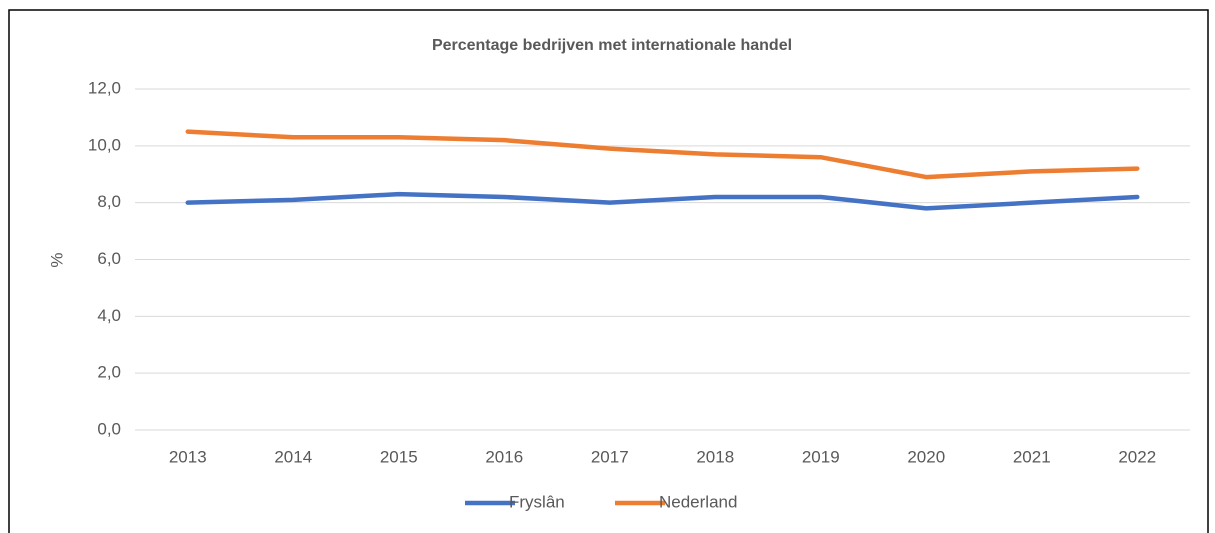  I want to click on y-axis-label: %, so click(56, 259).